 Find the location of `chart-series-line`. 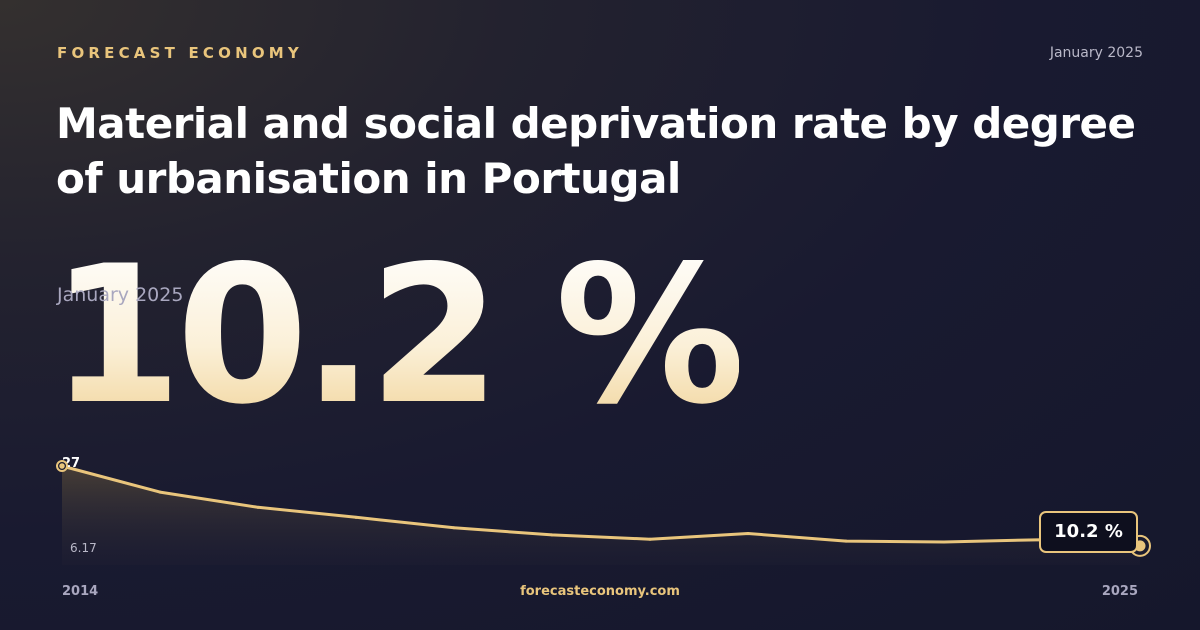

chart-series-line is located at coordinates (601, 506).